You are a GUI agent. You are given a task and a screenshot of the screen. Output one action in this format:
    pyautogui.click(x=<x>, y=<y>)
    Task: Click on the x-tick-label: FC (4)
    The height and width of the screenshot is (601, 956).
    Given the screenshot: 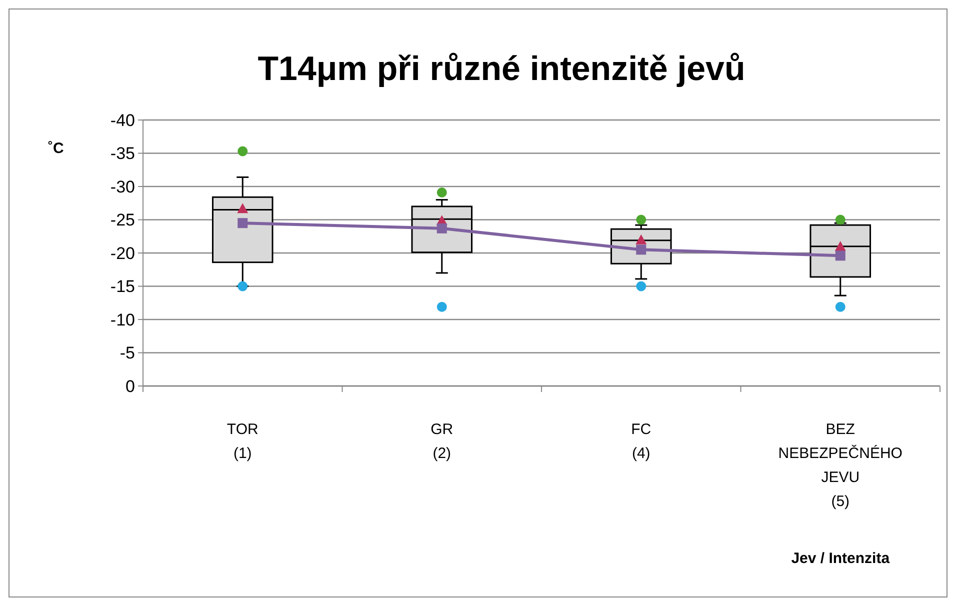 What is the action you would take?
    pyautogui.click(x=641, y=441)
    